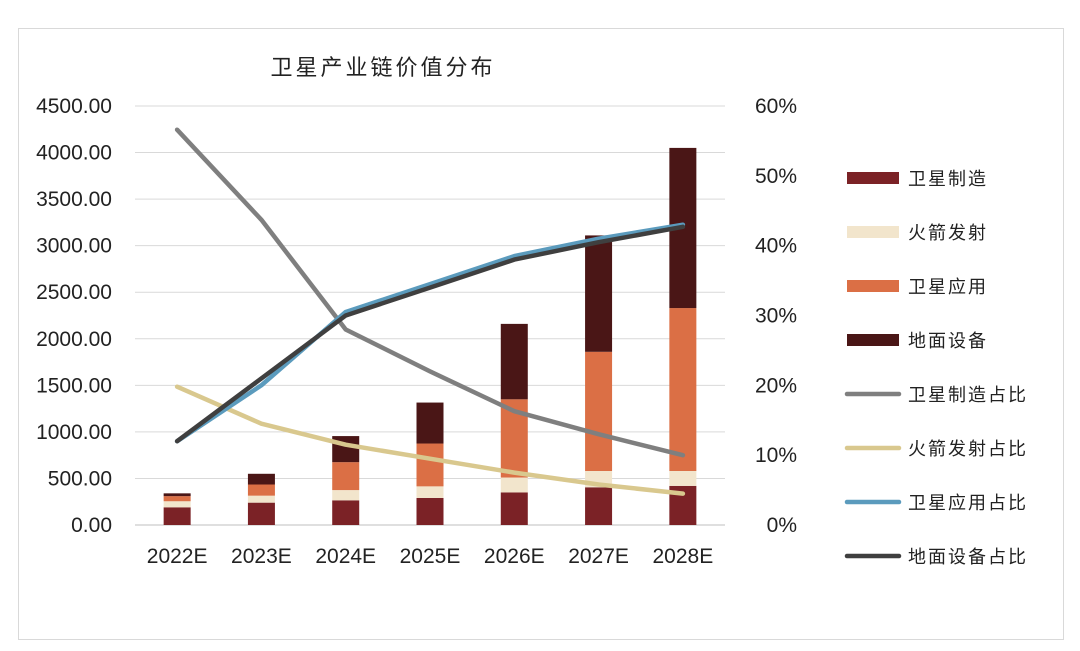 The width and height of the screenshot is (1080, 651). Describe the element at coordinates (177, 556) in the screenshot. I see `x-tick-label: 2022E` at that location.